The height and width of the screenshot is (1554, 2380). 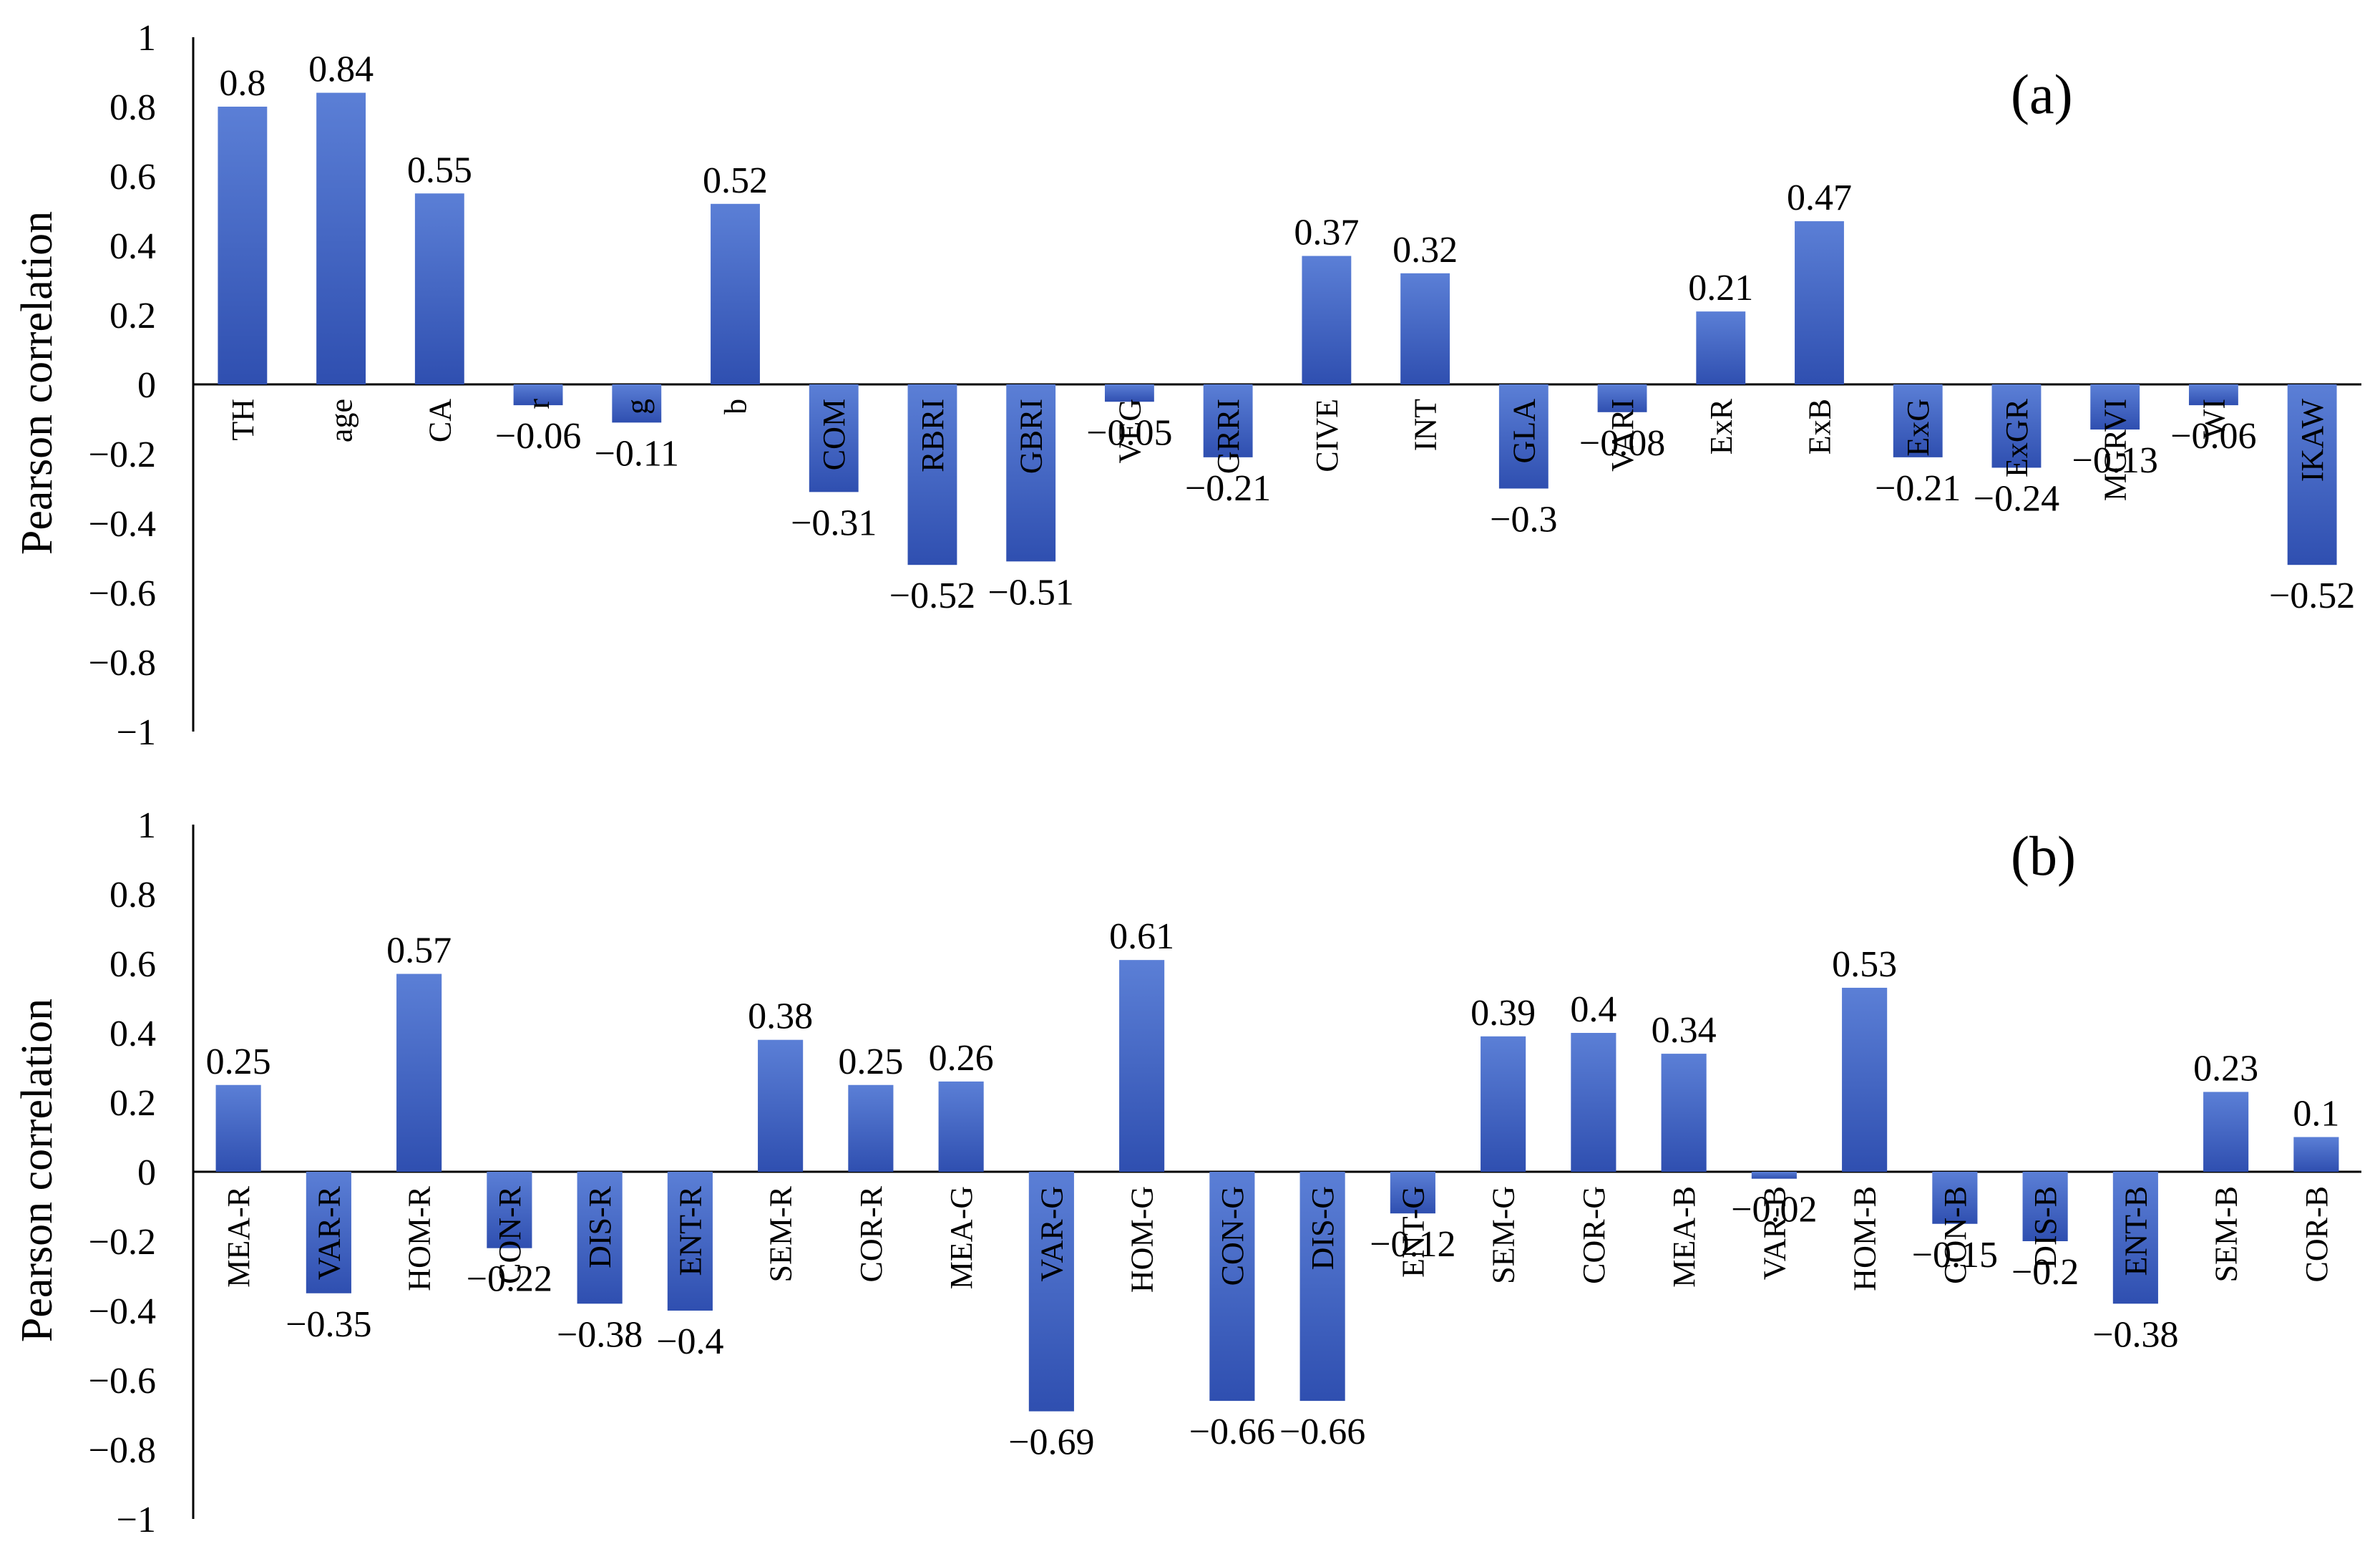 What do you see at coordinates (328, 1324) in the screenshot?
I see `data-label: −0.35` at bounding box center [328, 1324].